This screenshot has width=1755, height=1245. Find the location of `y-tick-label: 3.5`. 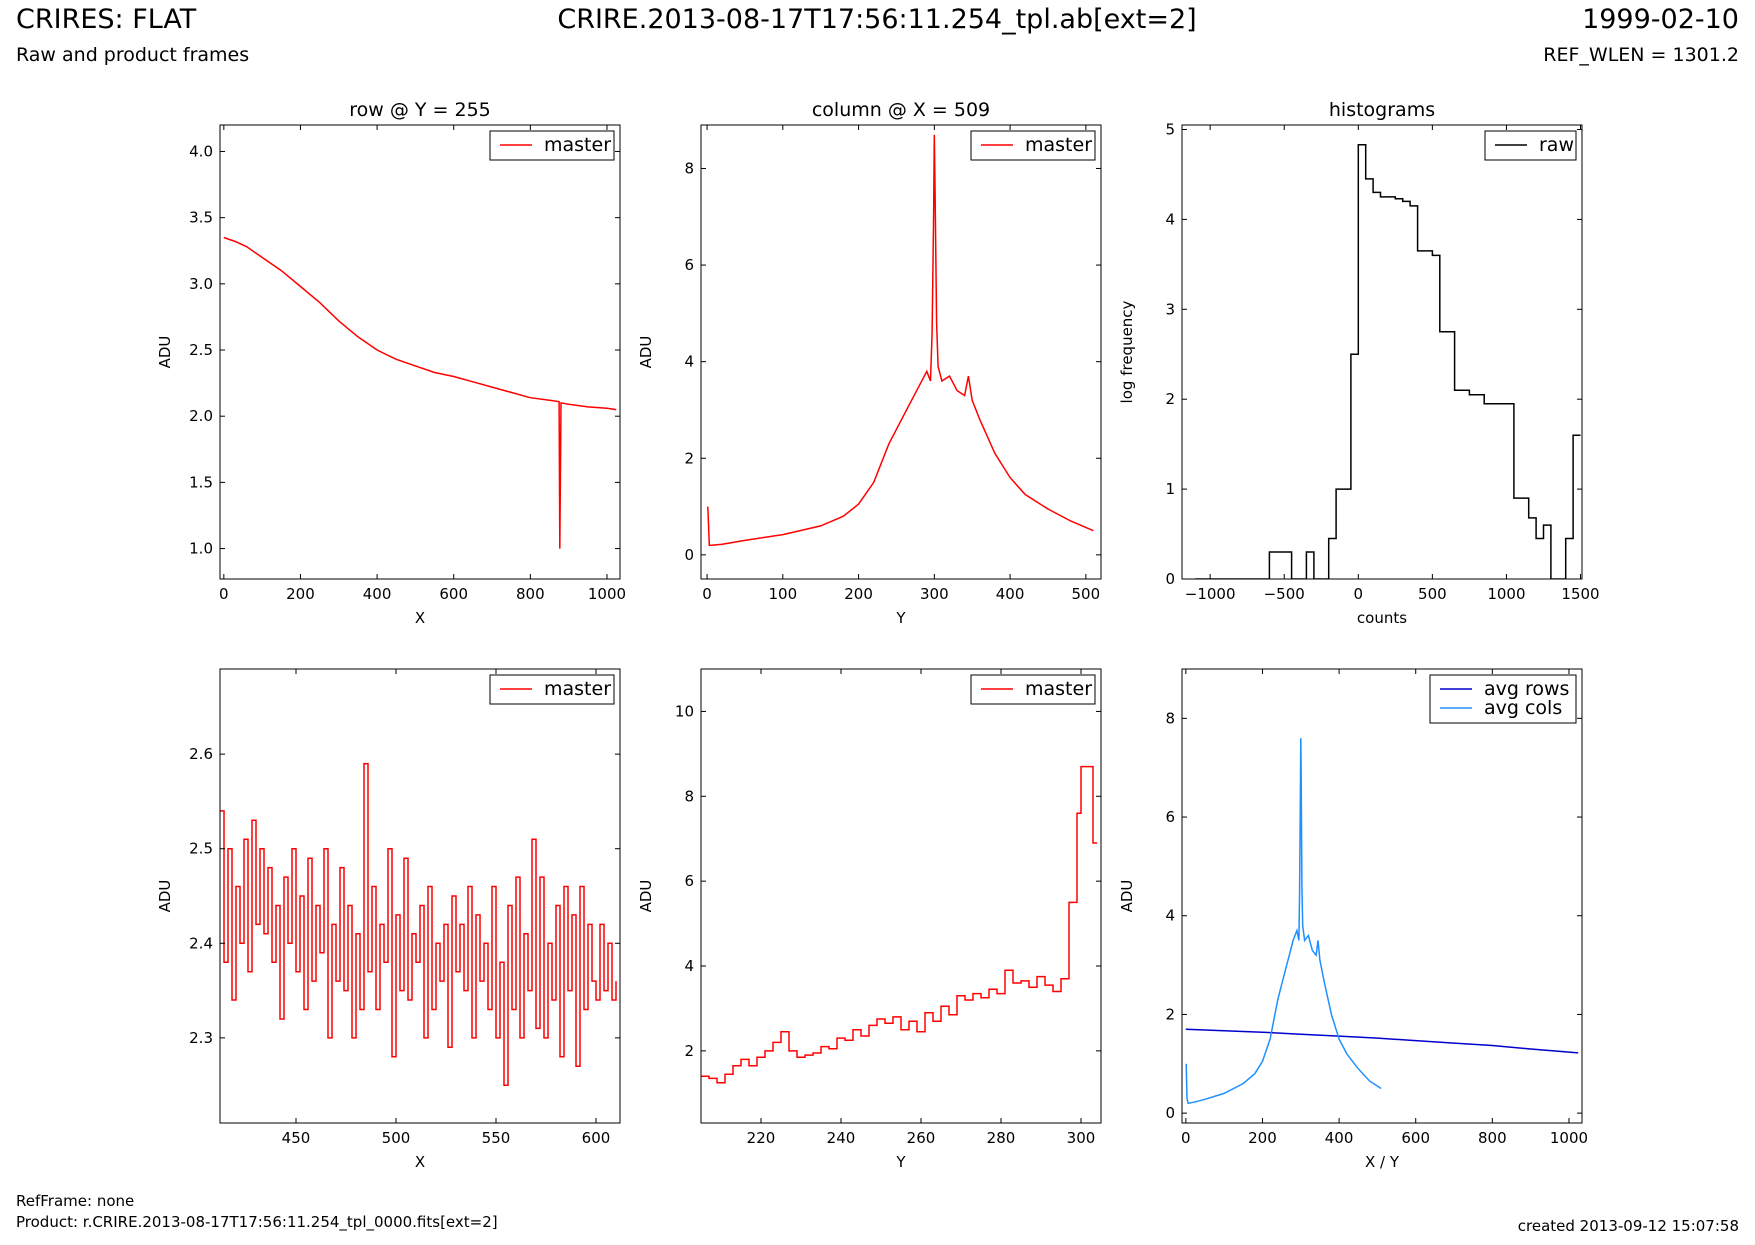

y-tick-label: 3.5 is located at coordinates (201, 218).